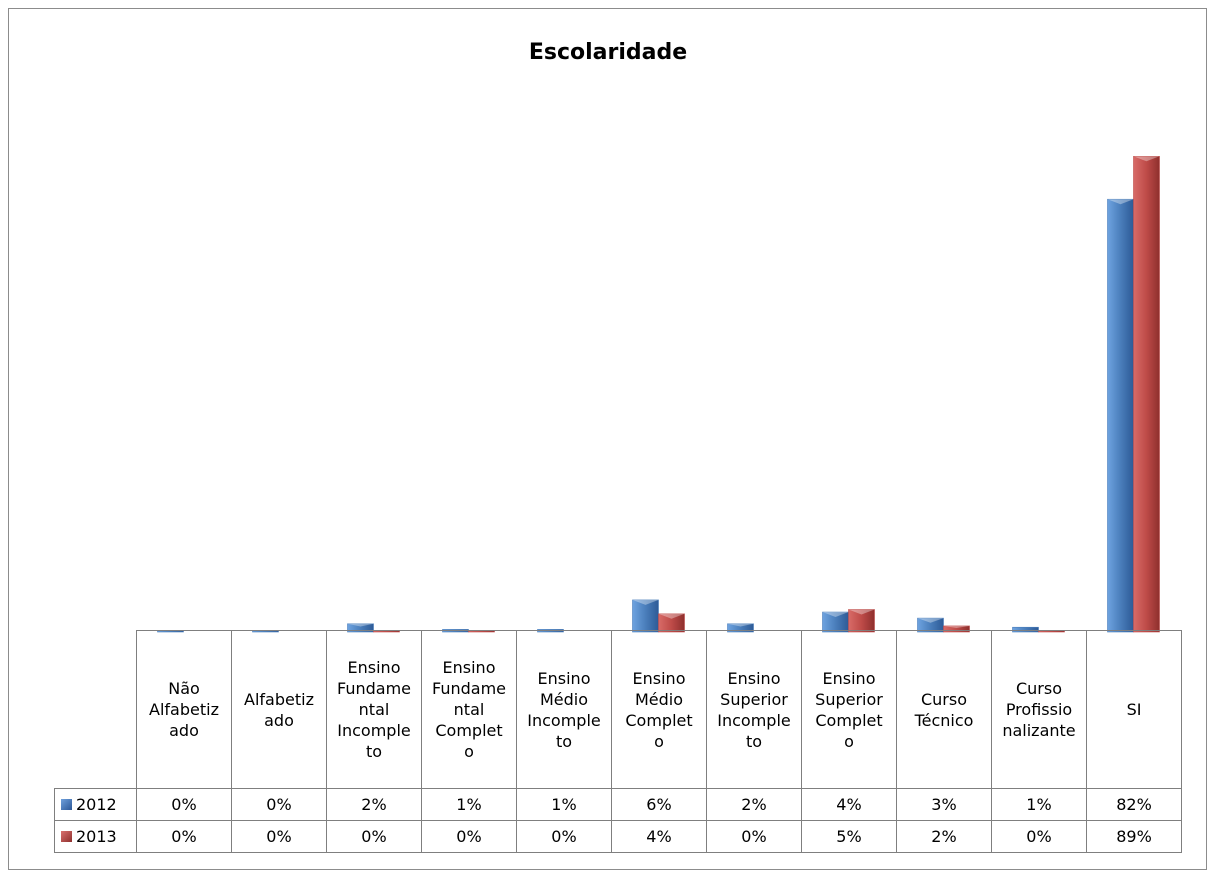  I want to click on data-label-2012-si: 82%, so click(1134, 804).